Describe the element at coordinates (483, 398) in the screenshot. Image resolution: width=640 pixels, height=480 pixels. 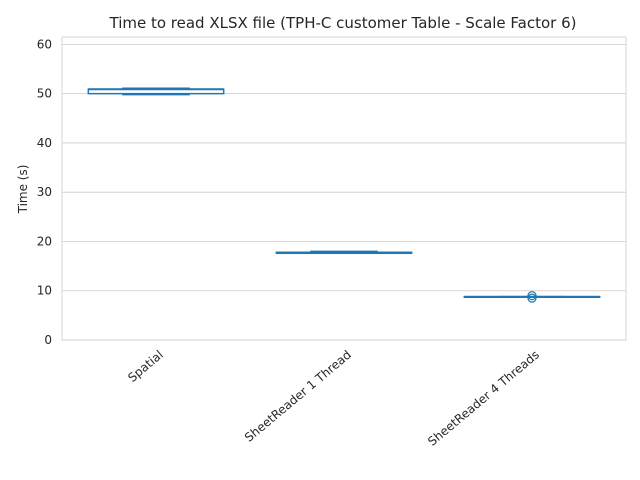
I see `x-tick-label-2: SheetReader 4 Threads` at that location.